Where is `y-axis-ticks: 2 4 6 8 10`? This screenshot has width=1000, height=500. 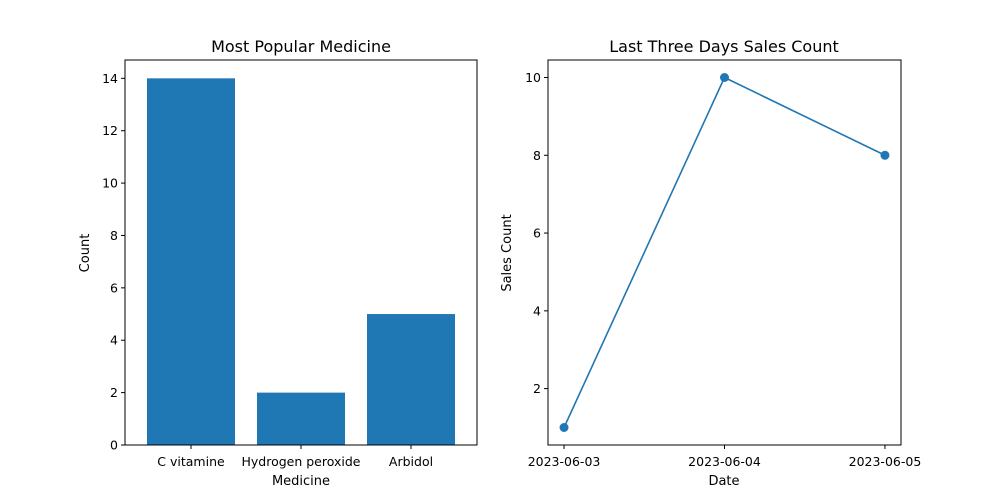 y-axis-ticks: 2 4 6 8 10 is located at coordinates (536, 233).